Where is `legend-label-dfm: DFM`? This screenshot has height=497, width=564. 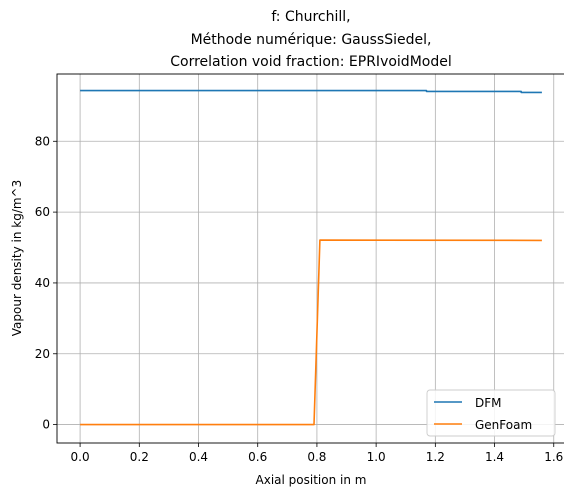 legend-label-dfm: DFM is located at coordinates (488, 403).